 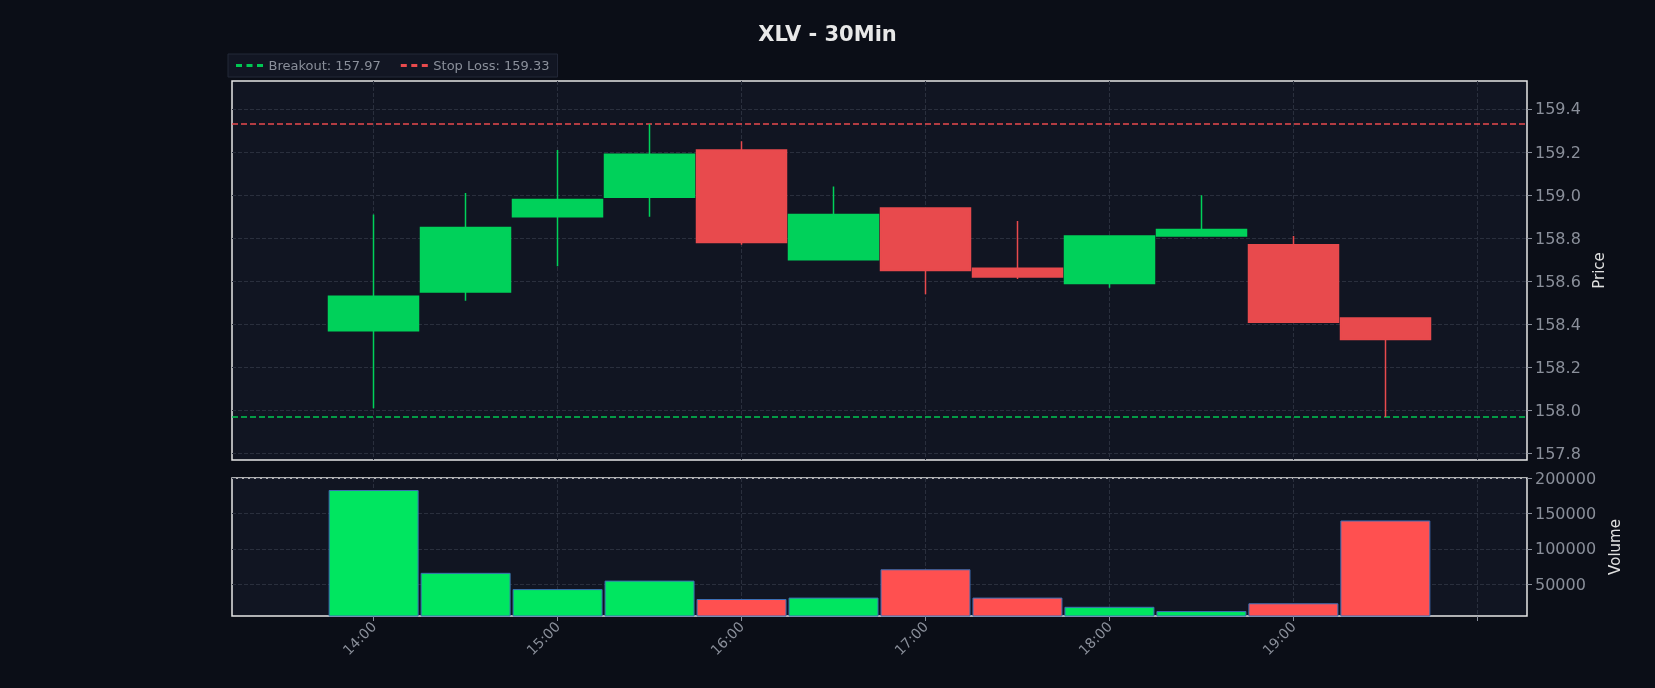 I want to click on y-tick-label: 159.0, so click(x=1558, y=195).